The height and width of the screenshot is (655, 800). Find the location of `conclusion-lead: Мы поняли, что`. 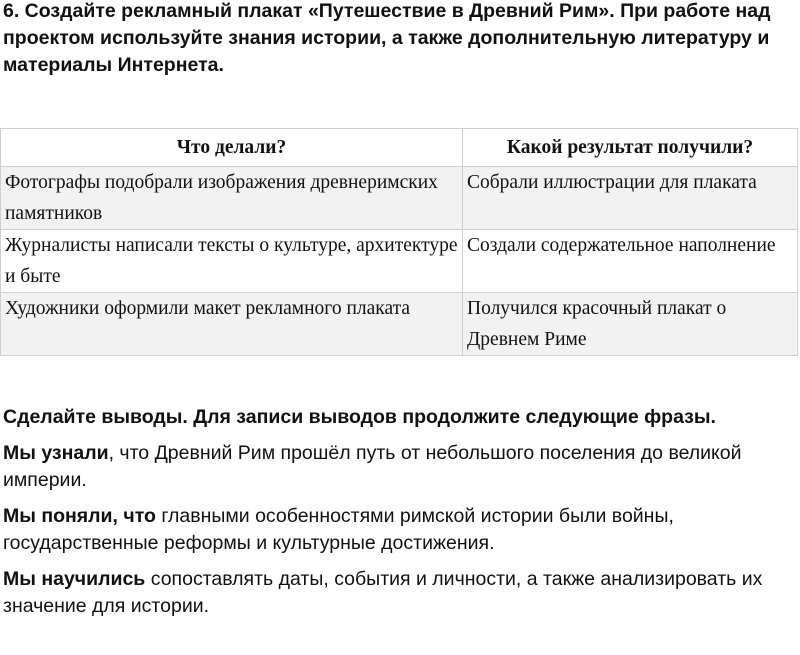

conclusion-lead: Мы поняли, что is located at coordinates (79, 516).